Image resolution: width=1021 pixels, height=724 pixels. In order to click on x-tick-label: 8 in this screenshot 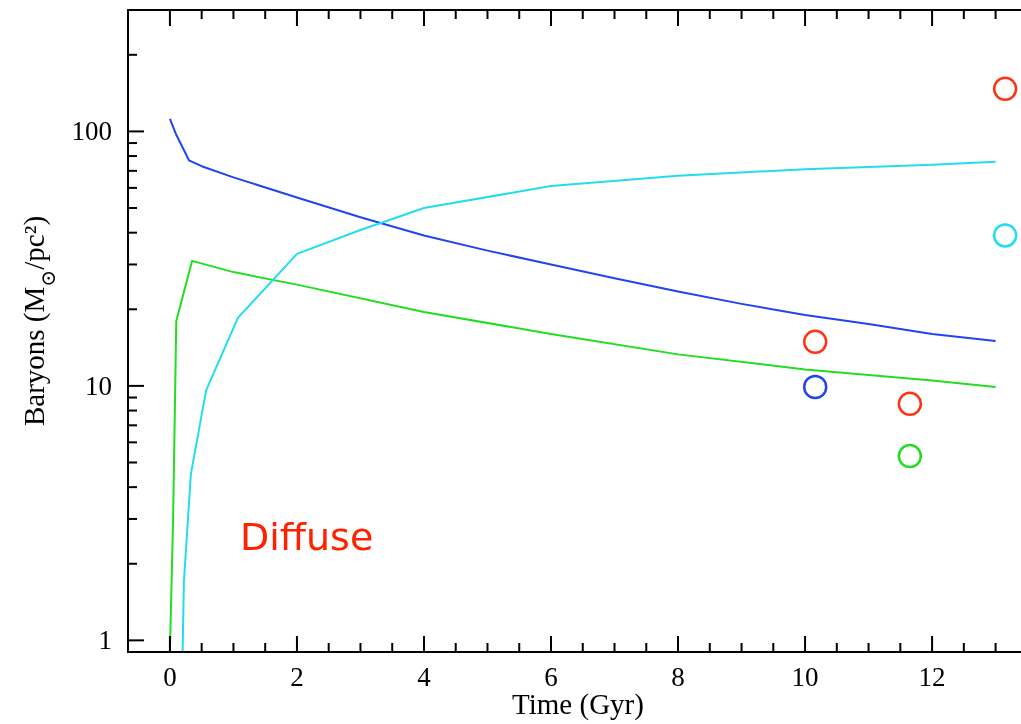, I will do `click(678, 677)`.